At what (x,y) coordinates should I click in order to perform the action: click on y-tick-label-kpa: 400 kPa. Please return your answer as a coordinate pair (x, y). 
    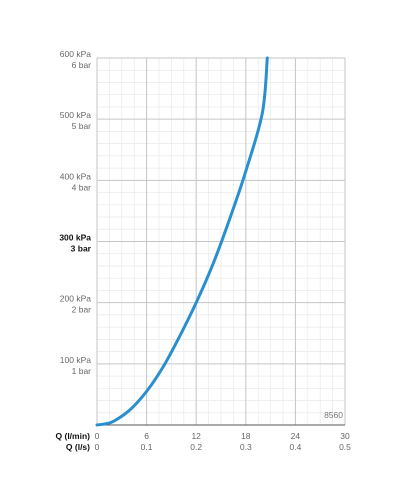
    Looking at the image, I should click on (75, 176).